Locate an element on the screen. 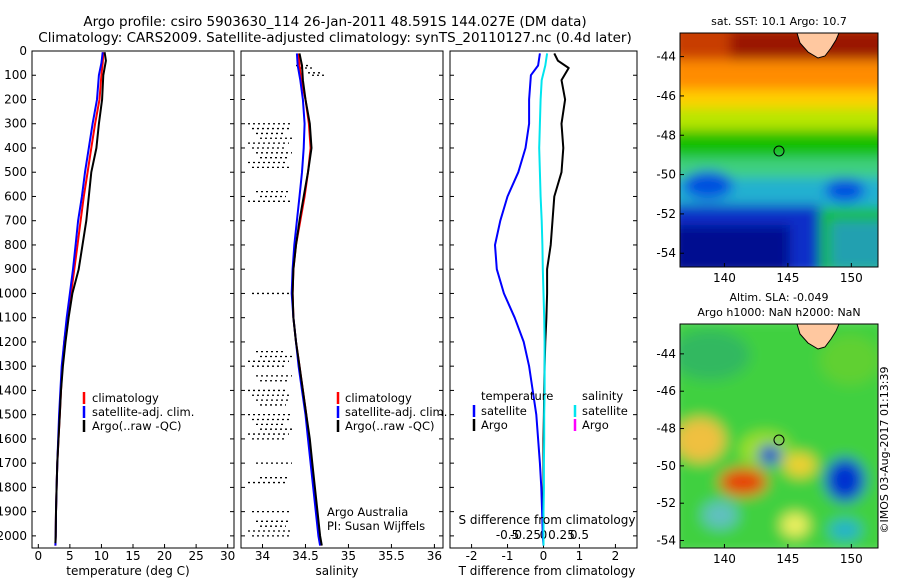 The width and height of the screenshot is (900, 580). salinity-series is located at coordinates (306, 299).